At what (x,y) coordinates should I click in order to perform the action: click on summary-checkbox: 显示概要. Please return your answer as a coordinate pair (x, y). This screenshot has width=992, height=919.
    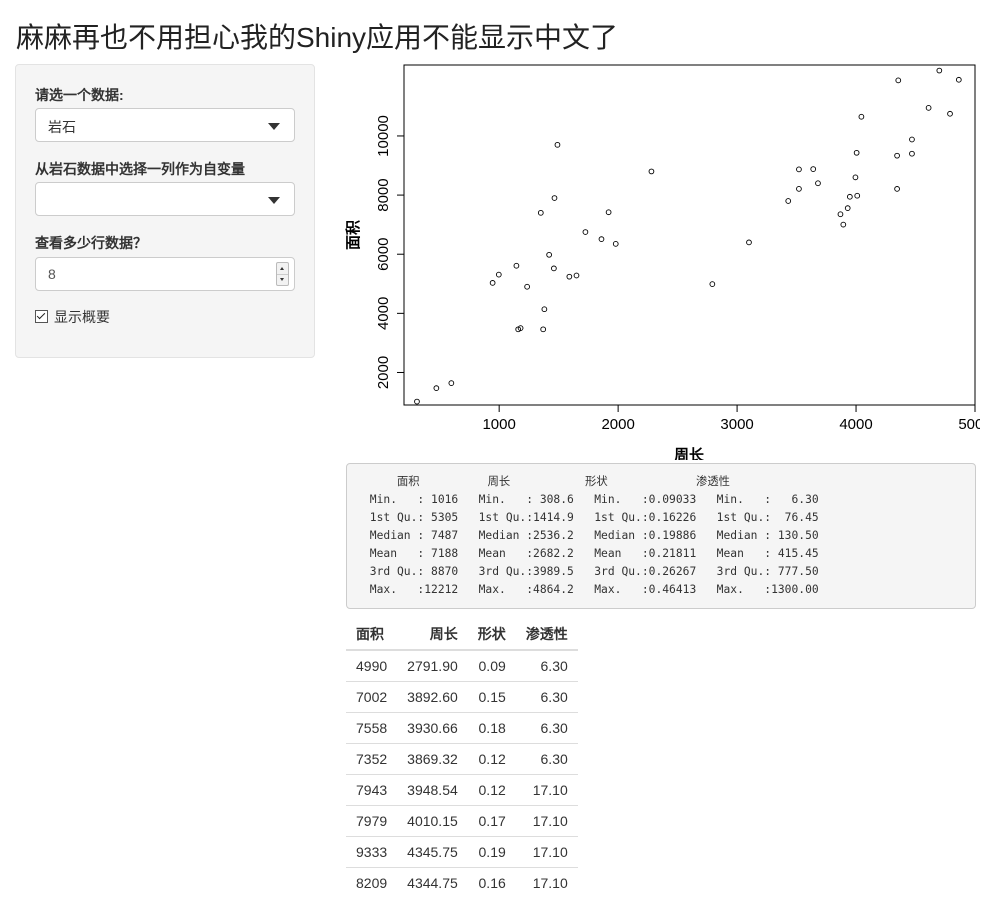
    Looking at the image, I should click on (72, 317).